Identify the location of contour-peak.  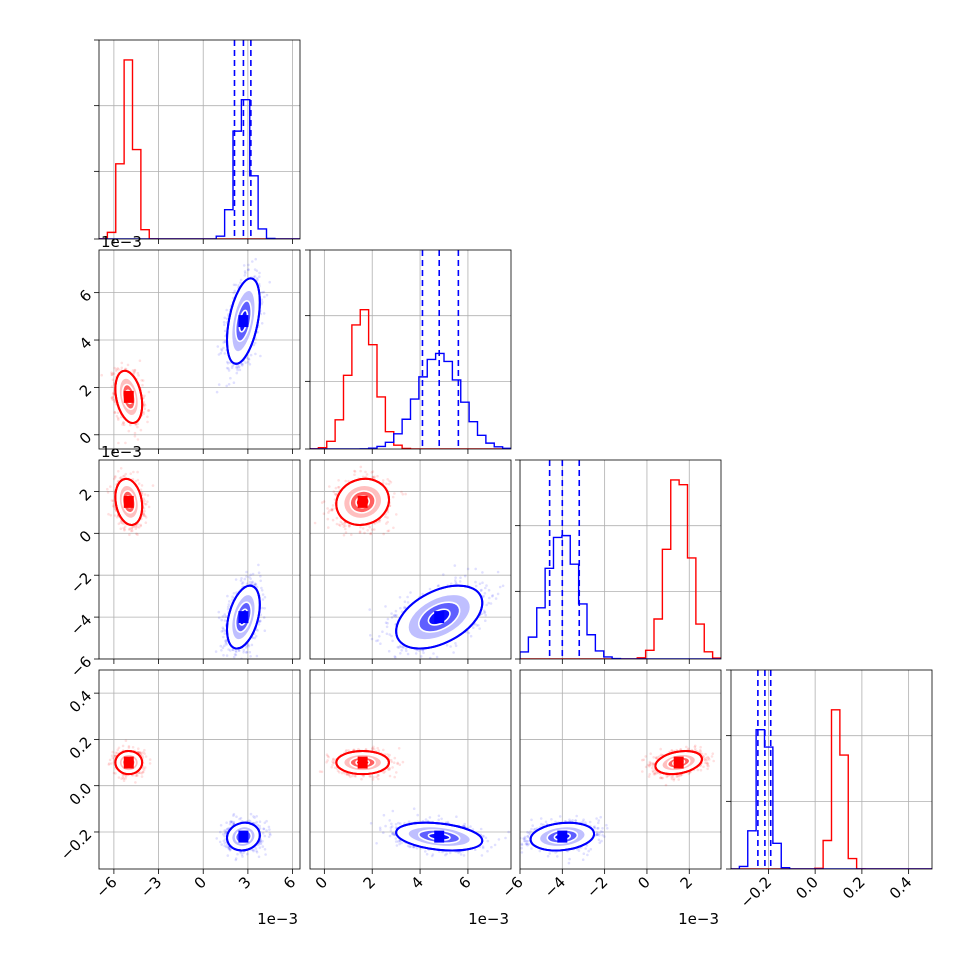
(243, 321).